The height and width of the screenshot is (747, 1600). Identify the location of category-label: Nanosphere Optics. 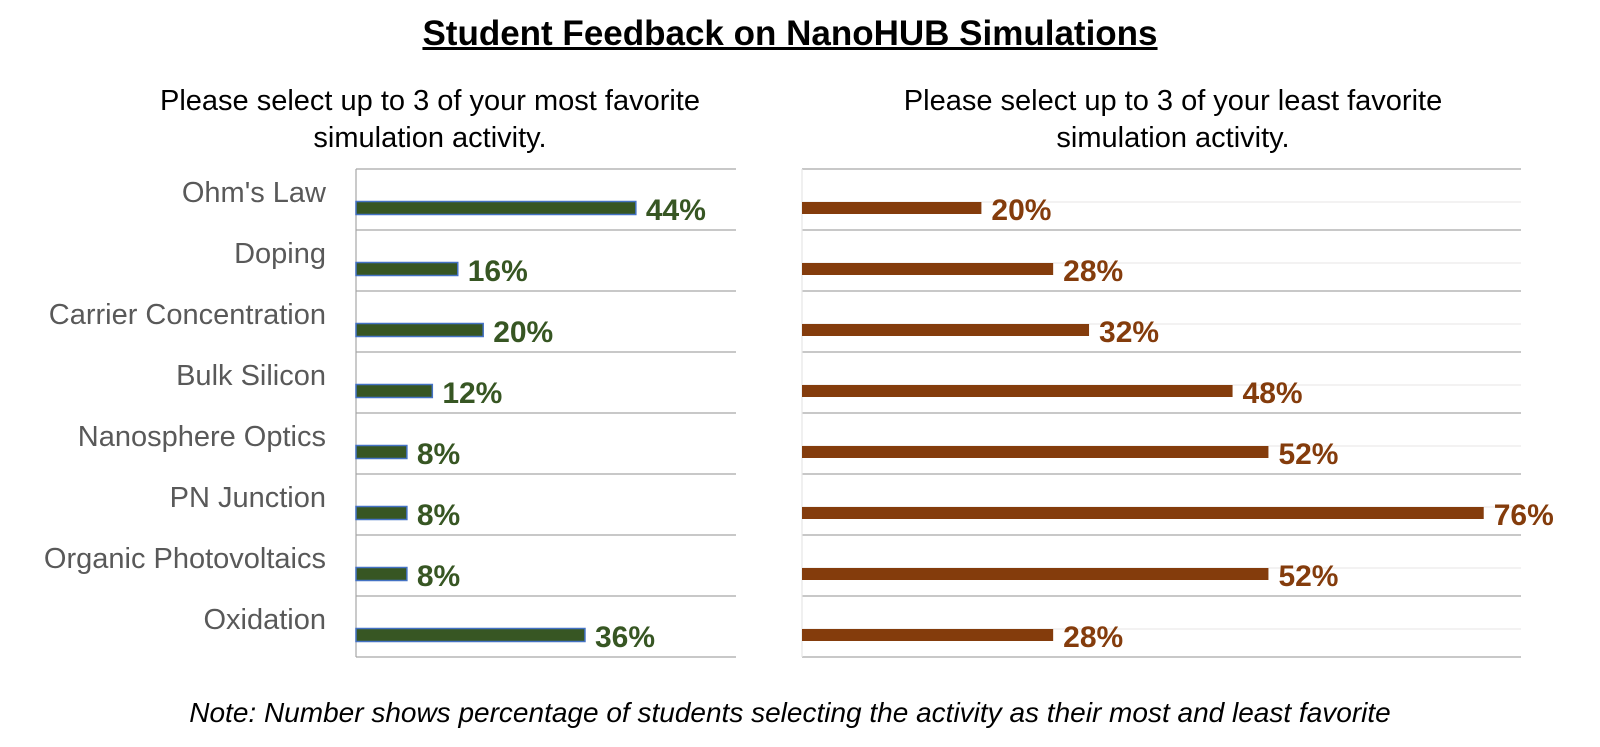
(202, 437).